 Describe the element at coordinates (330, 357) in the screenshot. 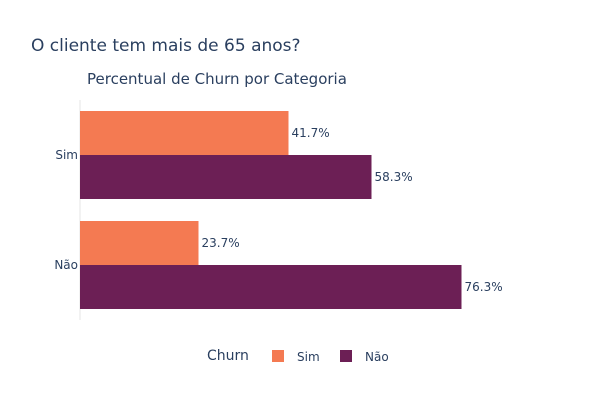

I see `legend-items: Sim Não` at that location.